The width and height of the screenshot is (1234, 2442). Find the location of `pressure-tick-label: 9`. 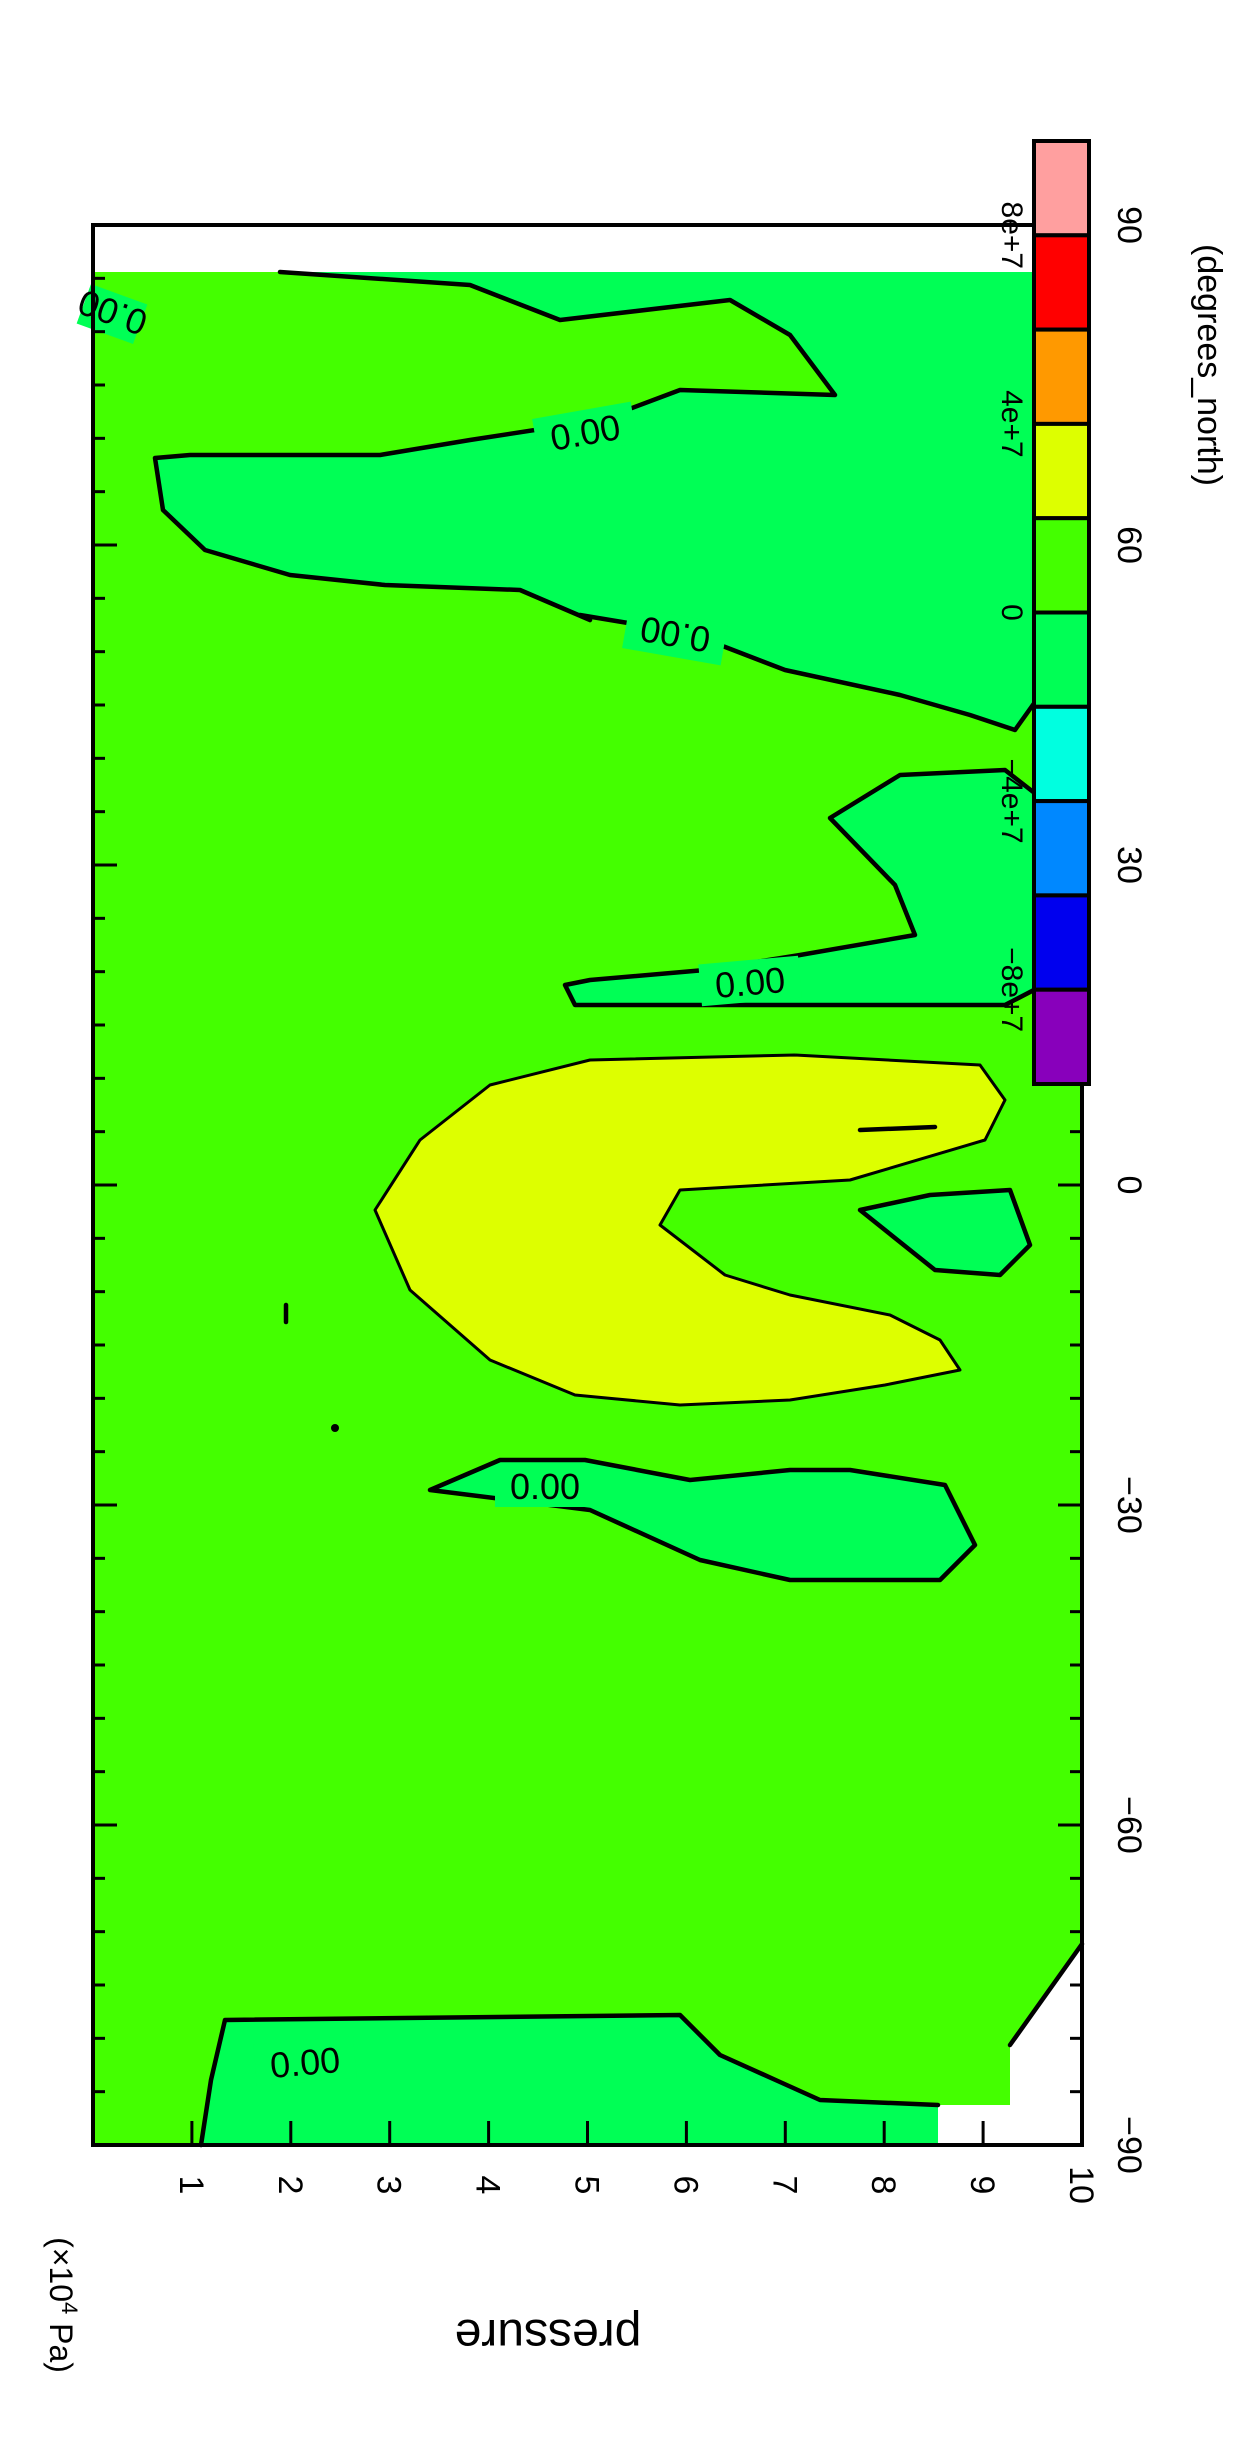

pressure-tick-label: 9 is located at coordinates (982, 2185).